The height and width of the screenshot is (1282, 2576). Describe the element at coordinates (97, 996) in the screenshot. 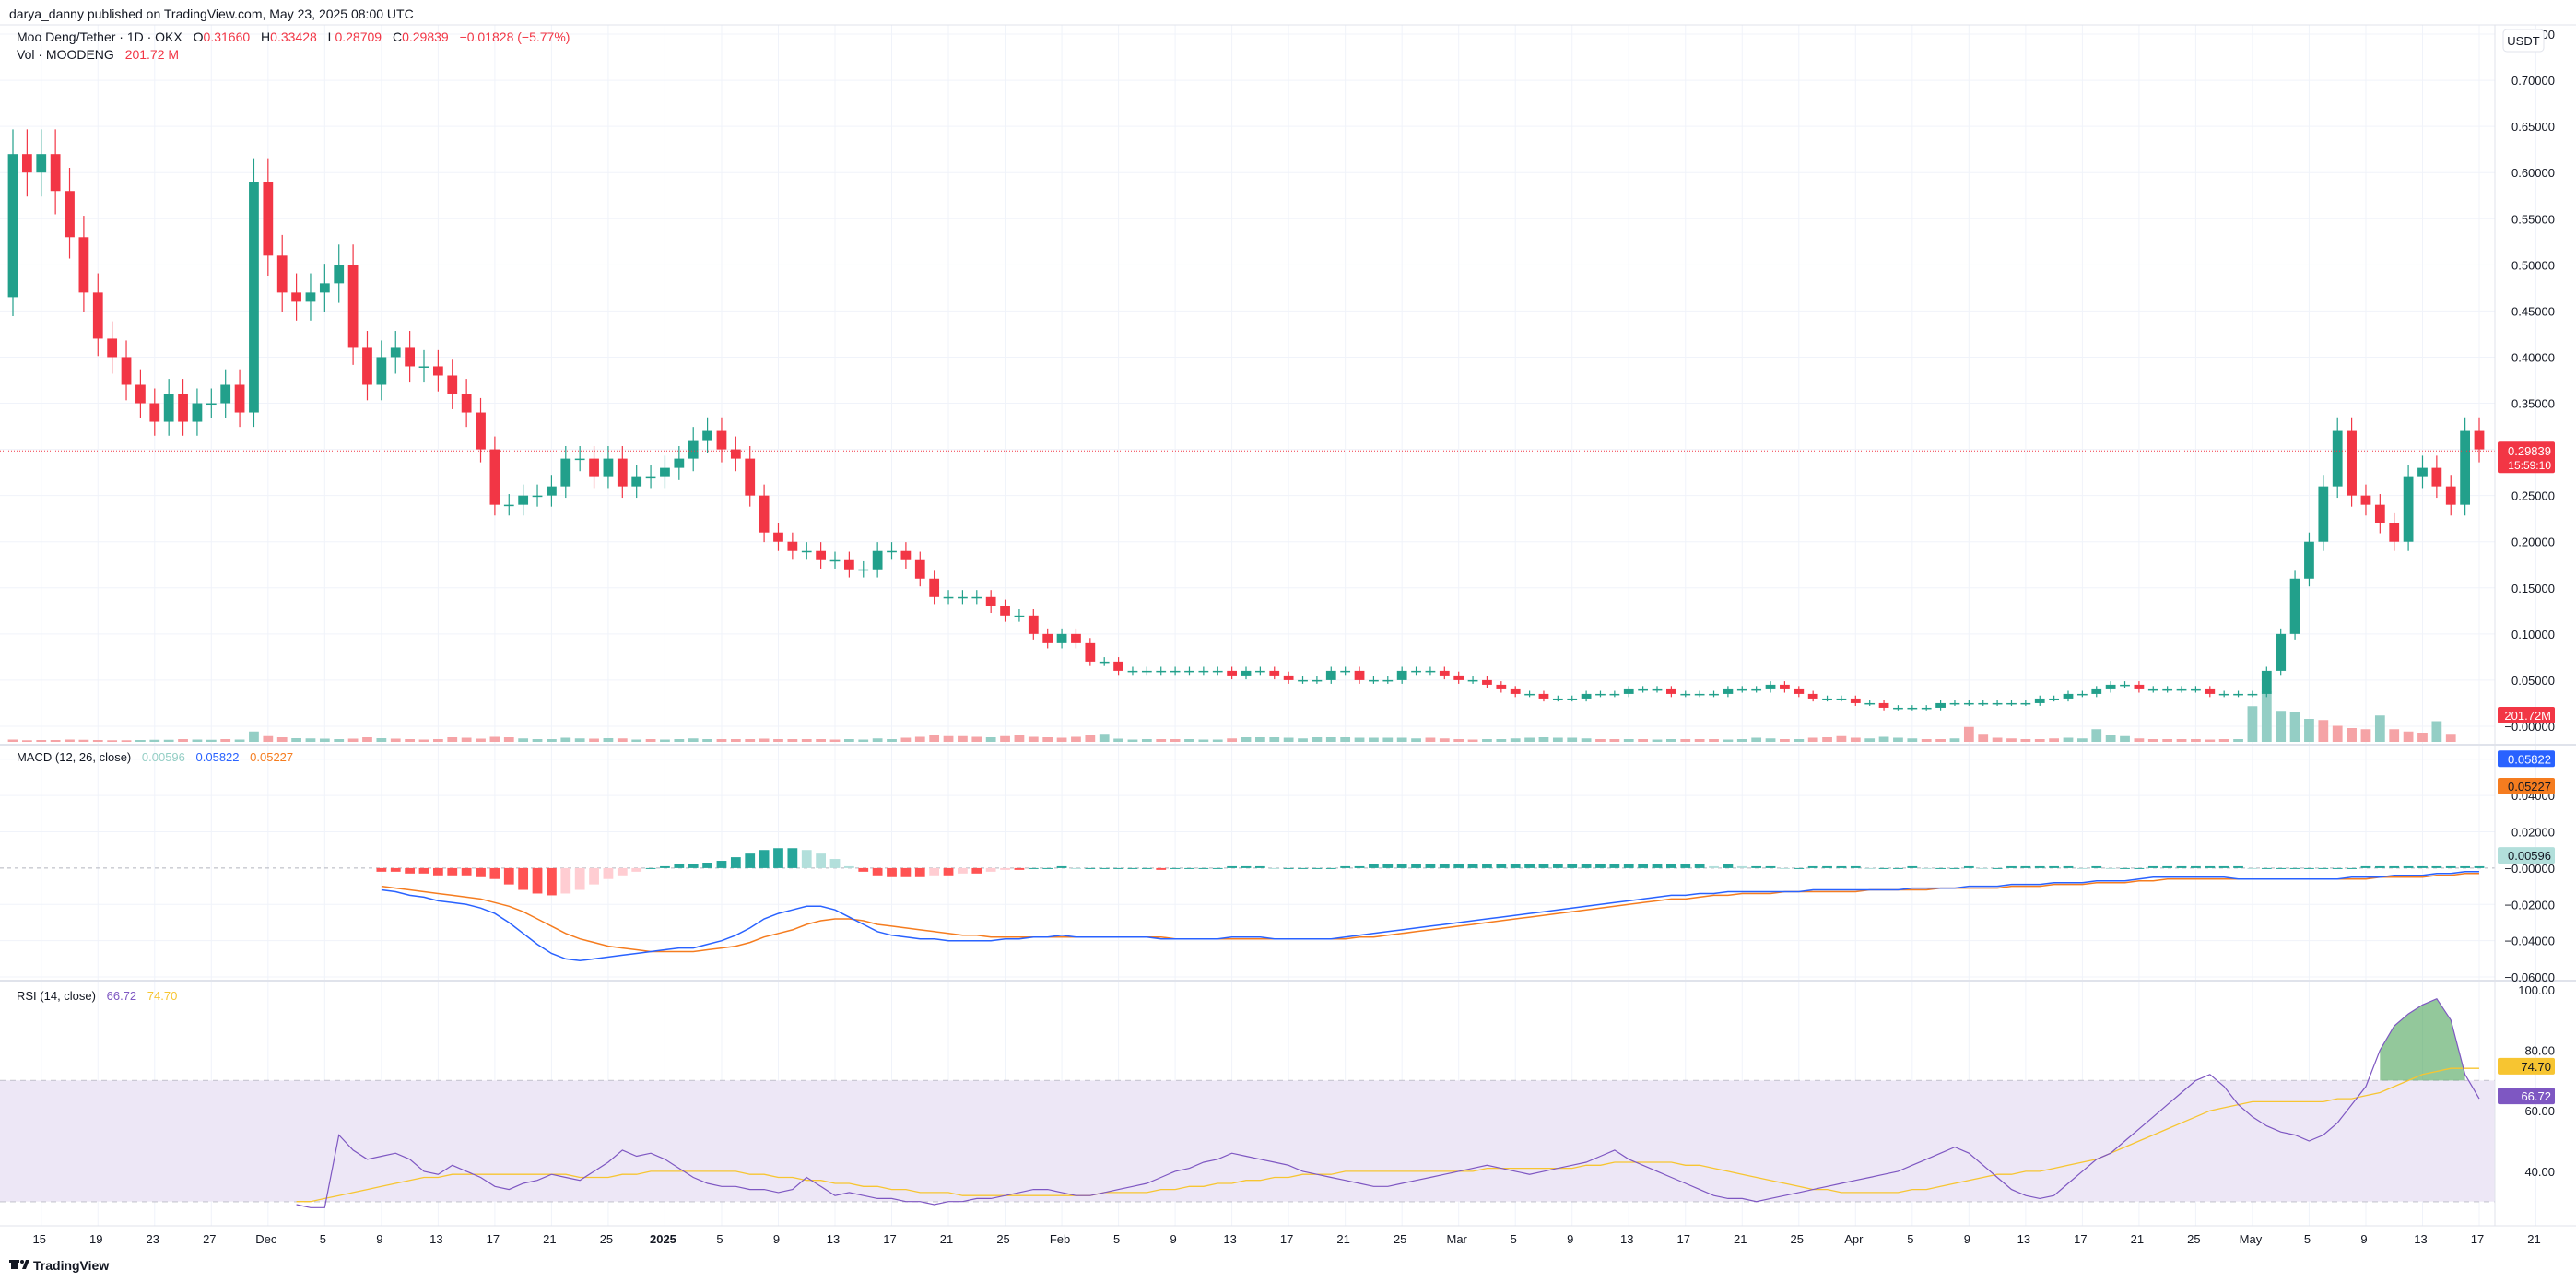

I see `rsi-legend: RSI (14, close) 66.72 74.70` at that location.